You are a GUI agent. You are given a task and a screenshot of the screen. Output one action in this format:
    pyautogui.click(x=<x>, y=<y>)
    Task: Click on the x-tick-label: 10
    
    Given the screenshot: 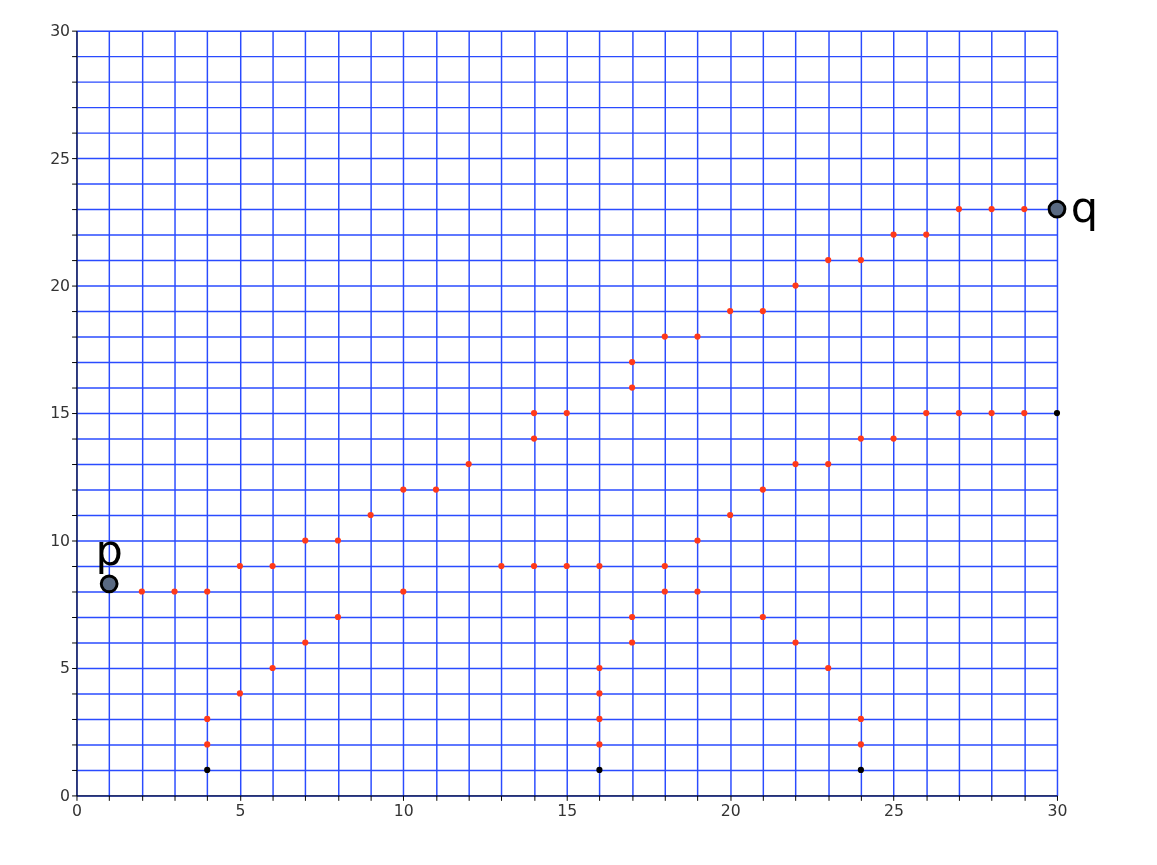 What is the action you would take?
    pyautogui.click(x=403, y=810)
    